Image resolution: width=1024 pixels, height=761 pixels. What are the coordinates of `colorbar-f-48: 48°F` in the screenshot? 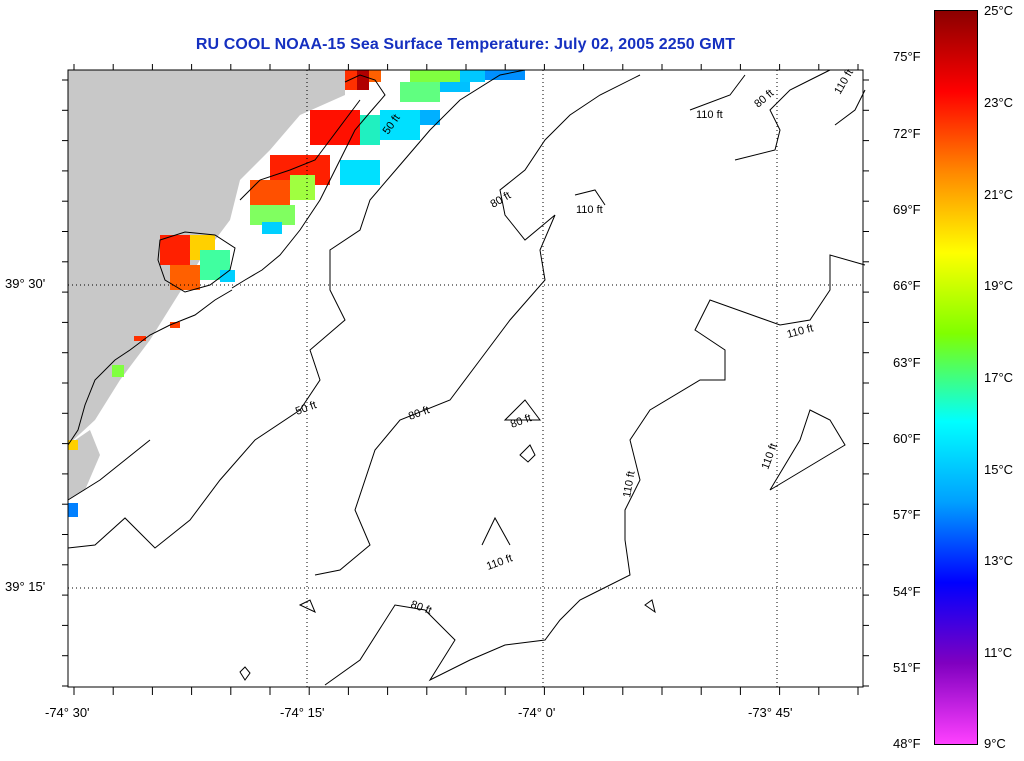 It's located at (907, 743).